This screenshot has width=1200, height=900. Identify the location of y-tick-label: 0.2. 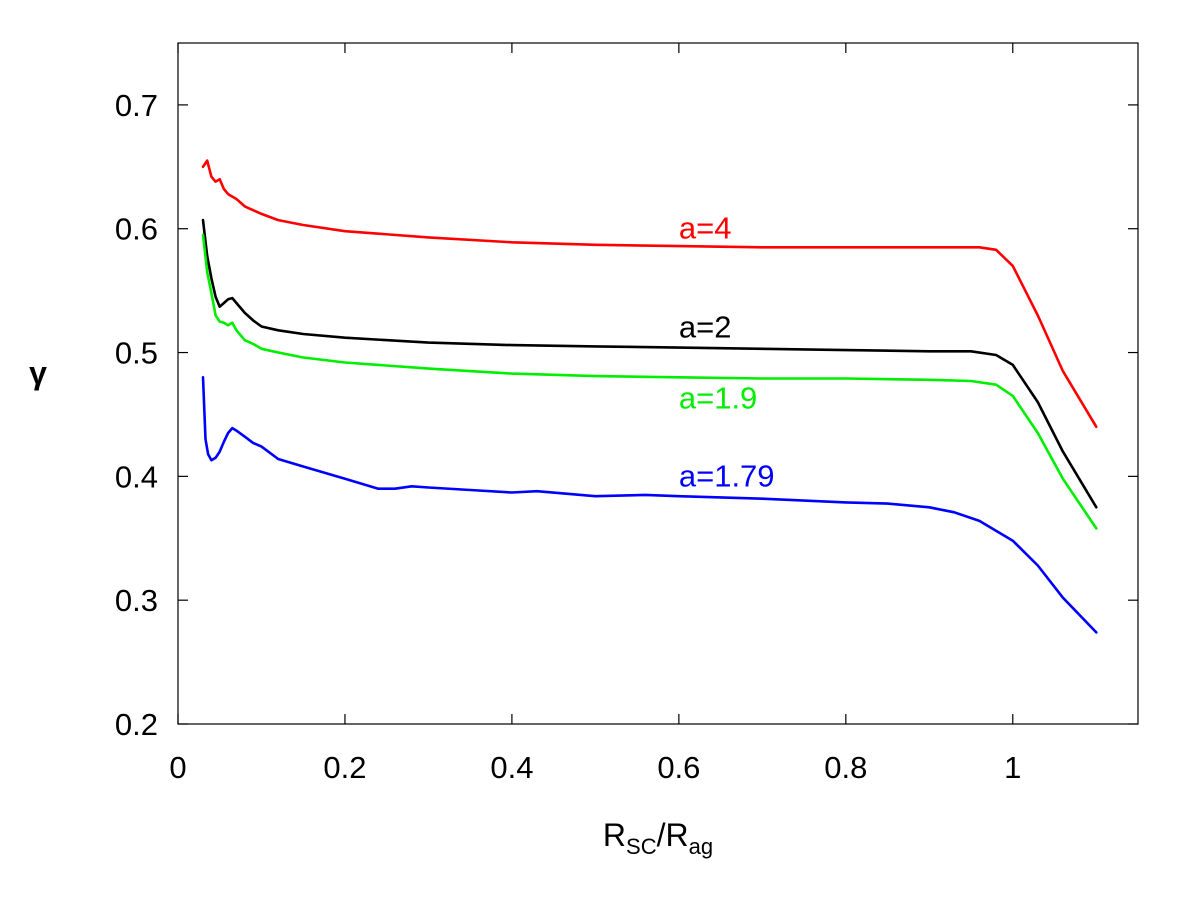
(136, 724).